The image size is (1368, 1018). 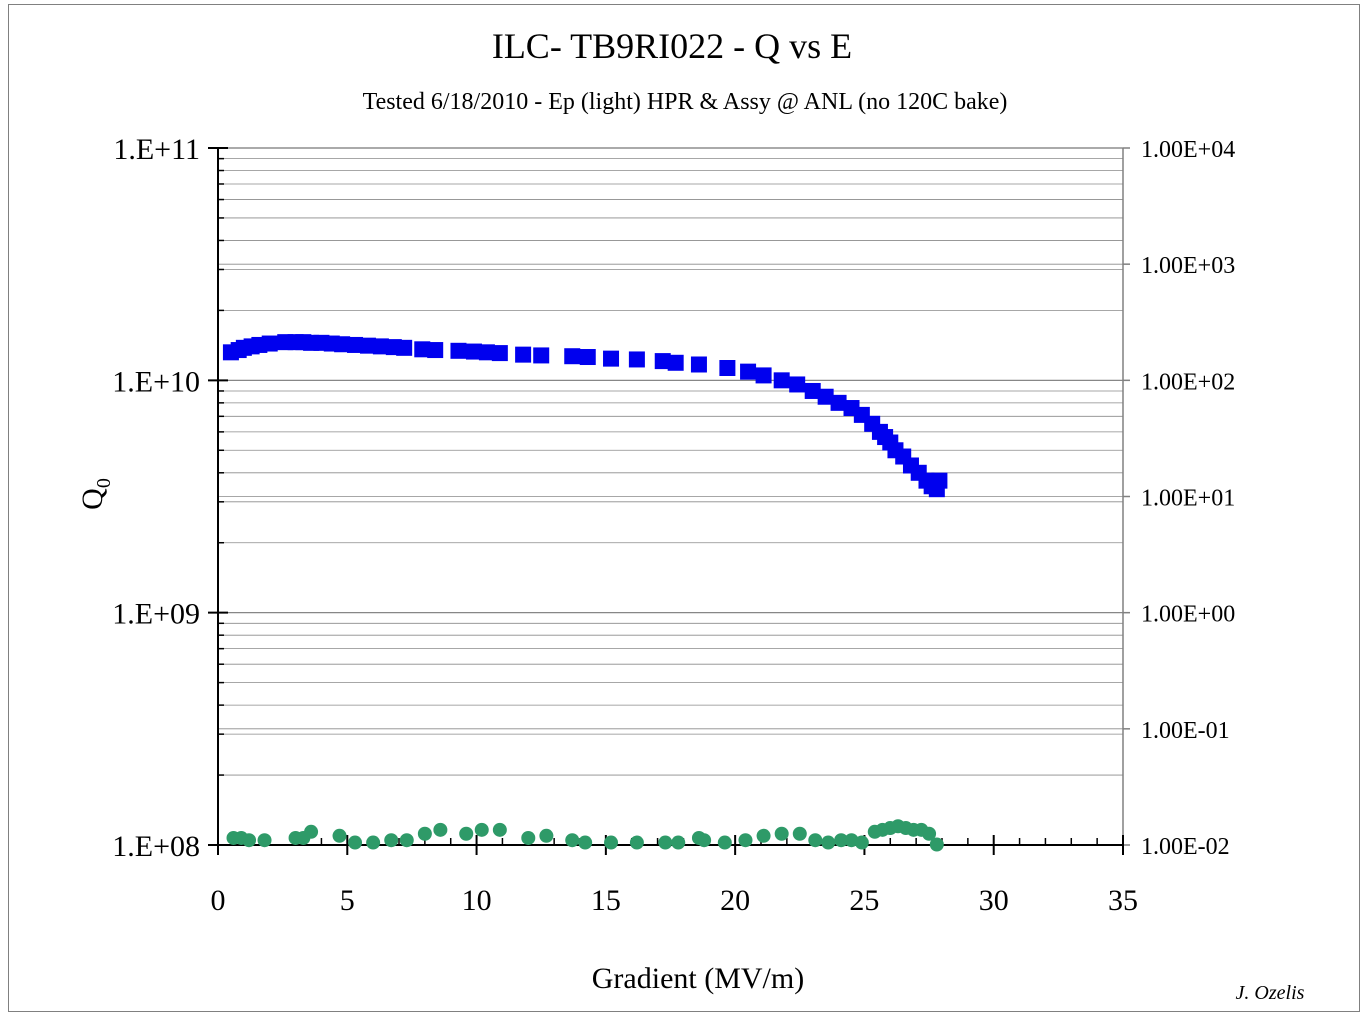 What do you see at coordinates (104, 483) in the screenshot?
I see `y-axis-label-subscript: 0` at bounding box center [104, 483].